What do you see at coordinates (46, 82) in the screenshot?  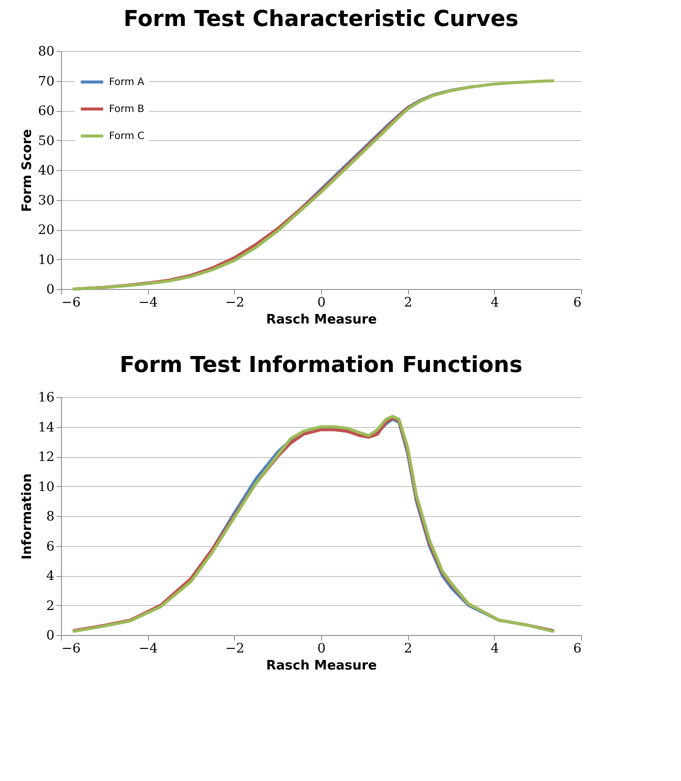 I see `y-tick-label: 70` at bounding box center [46, 82].